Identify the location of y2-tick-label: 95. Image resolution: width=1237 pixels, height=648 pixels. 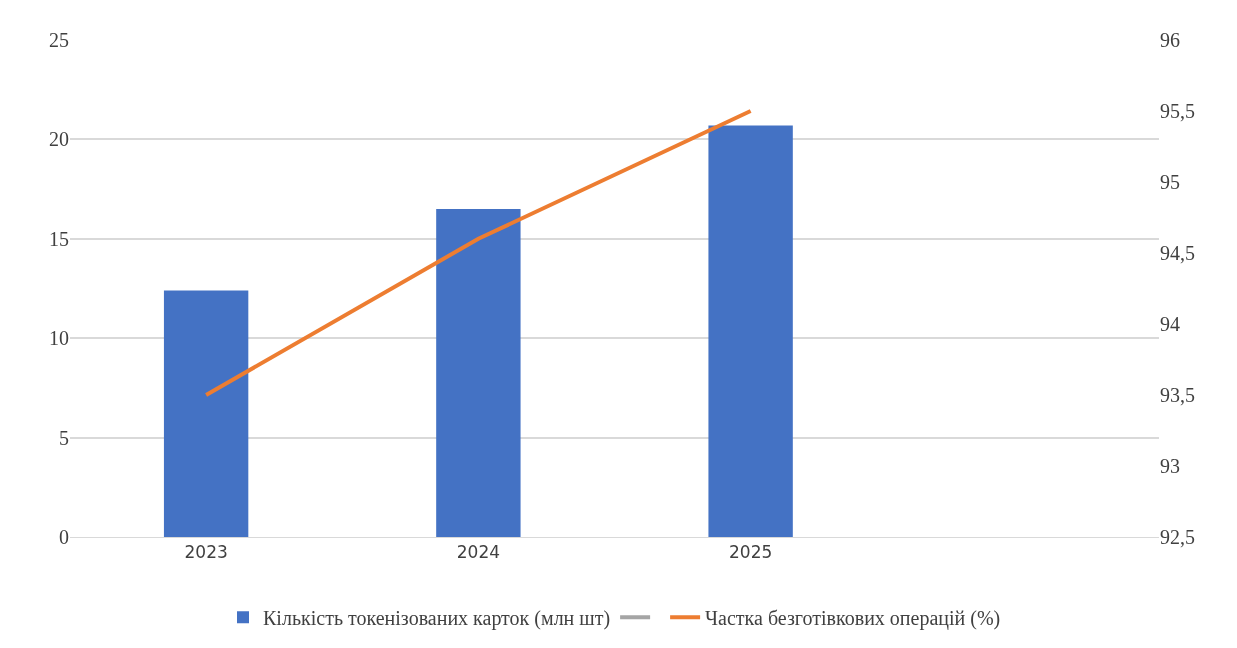
(1170, 182).